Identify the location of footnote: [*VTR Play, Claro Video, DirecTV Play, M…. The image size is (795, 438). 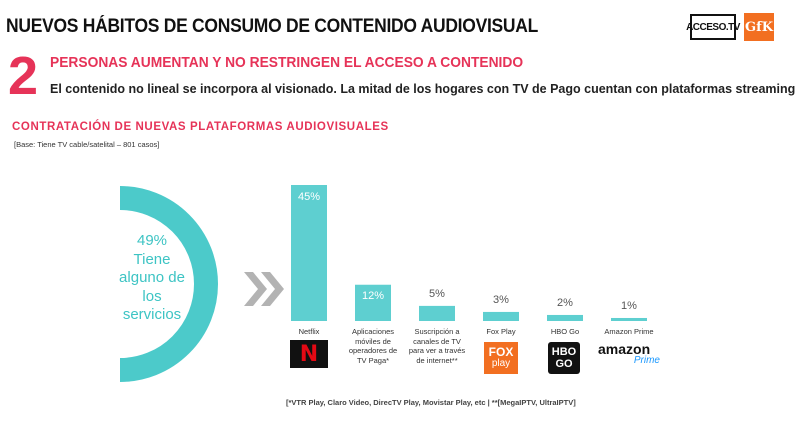
(431, 402).